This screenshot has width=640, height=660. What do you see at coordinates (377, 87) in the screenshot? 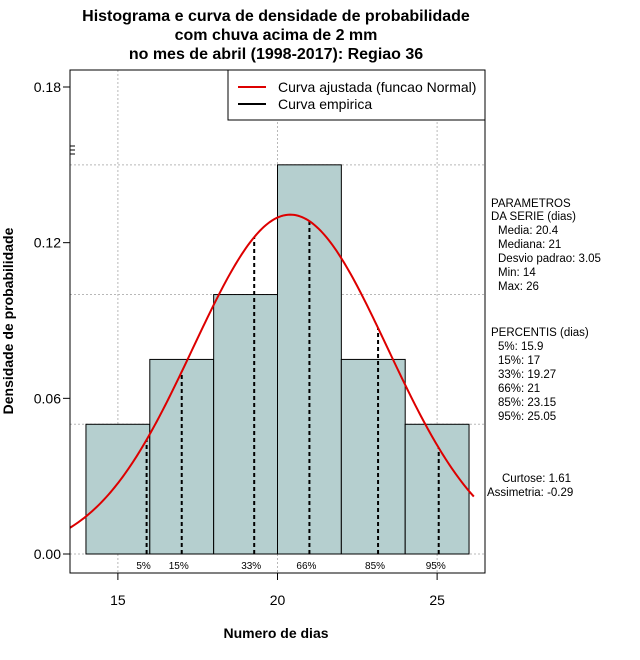
I see `legend-fitted-label: Curva ajustada (funcao Normal)` at bounding box center [377, 87].